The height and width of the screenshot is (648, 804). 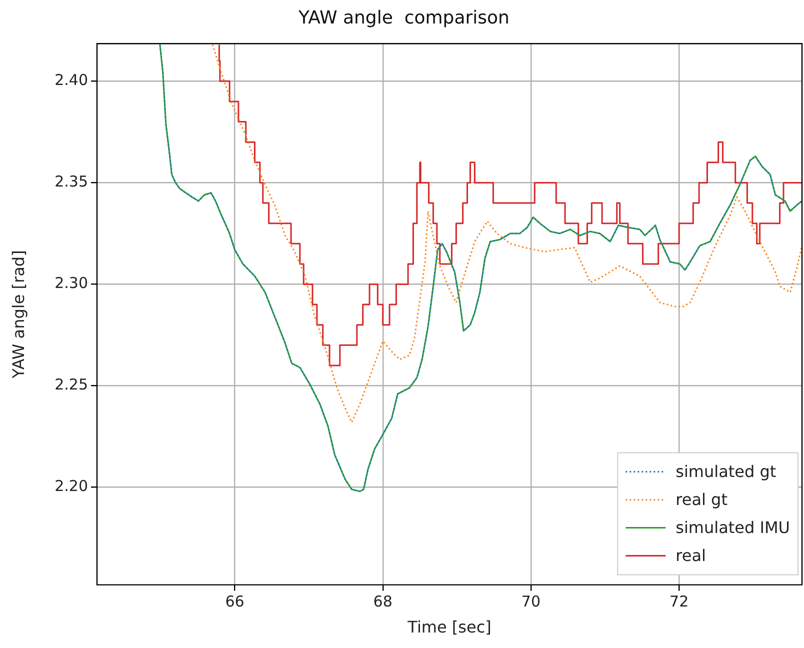 I want to click on legend-label: simulated gt, so click(x=726, y=471).